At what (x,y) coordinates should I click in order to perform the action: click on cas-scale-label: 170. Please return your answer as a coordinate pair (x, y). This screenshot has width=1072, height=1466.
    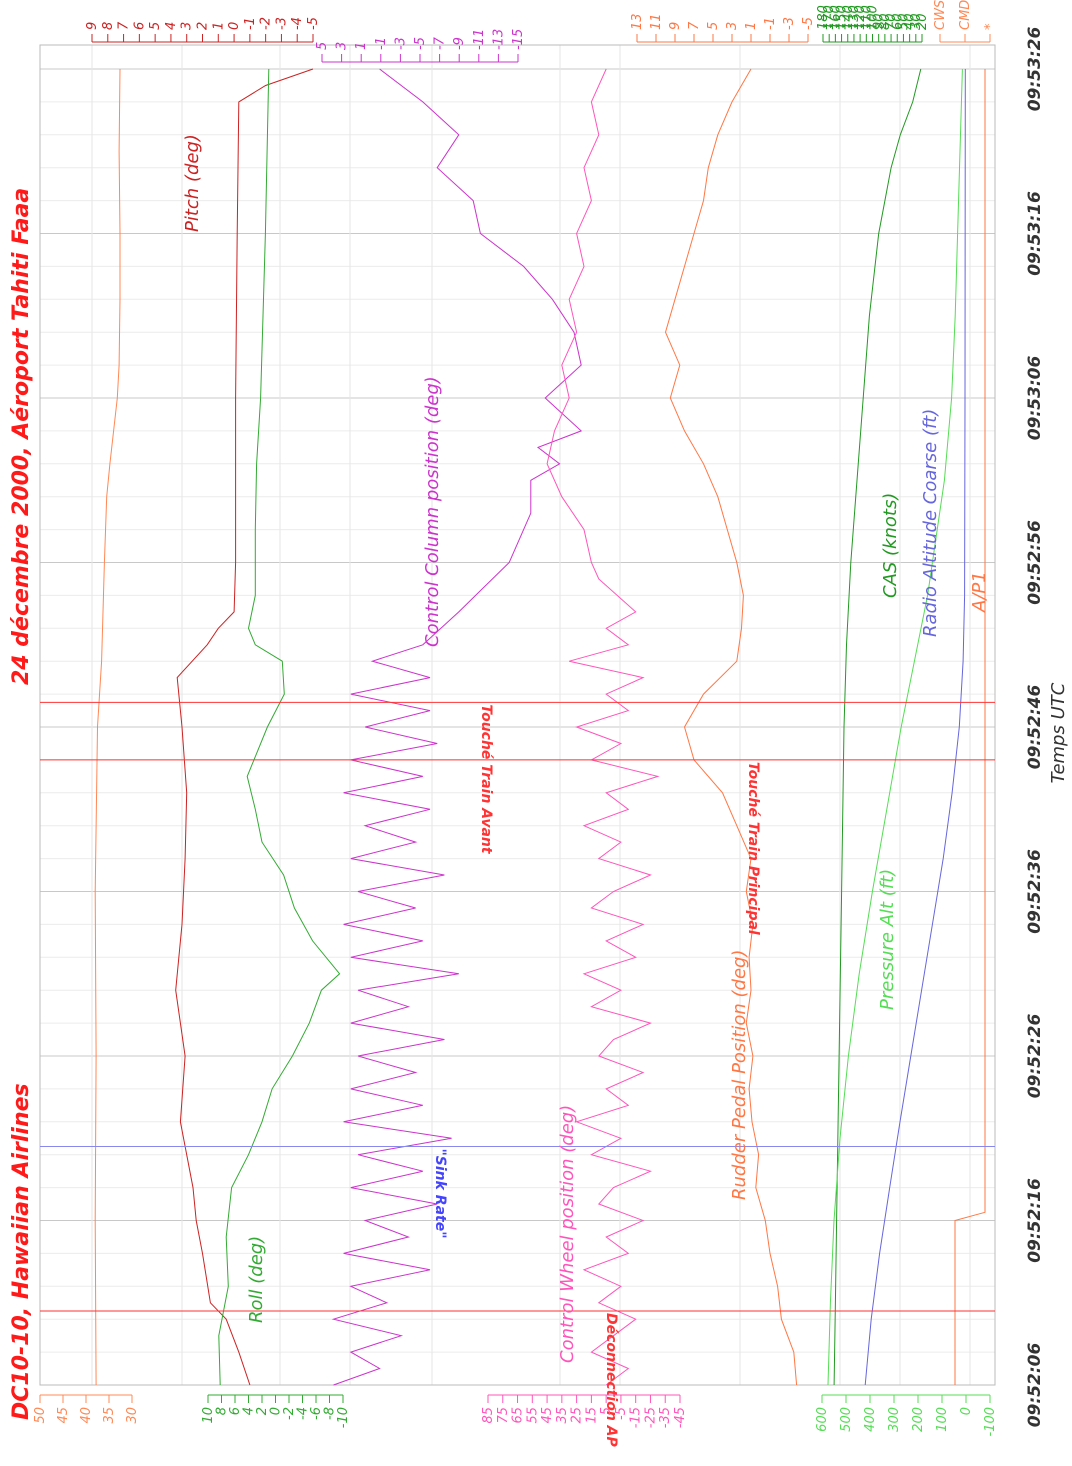
    Looking at the image, I should click on (829, 17).